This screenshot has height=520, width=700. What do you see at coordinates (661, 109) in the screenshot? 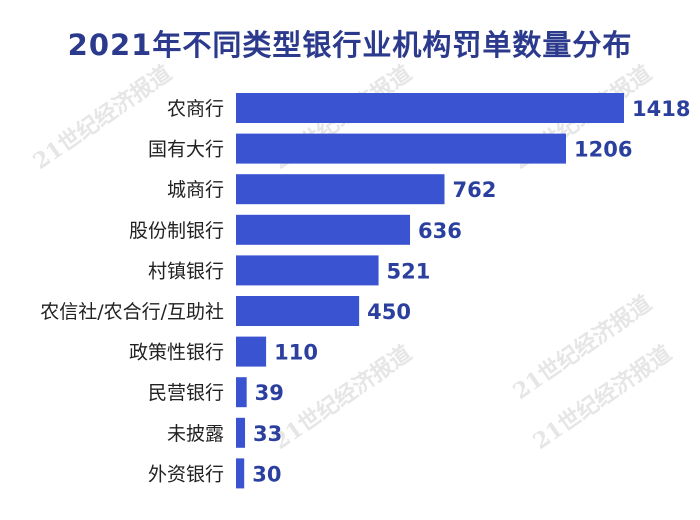
I see `value-label-0: 1418` at bounding box center [661, 109].